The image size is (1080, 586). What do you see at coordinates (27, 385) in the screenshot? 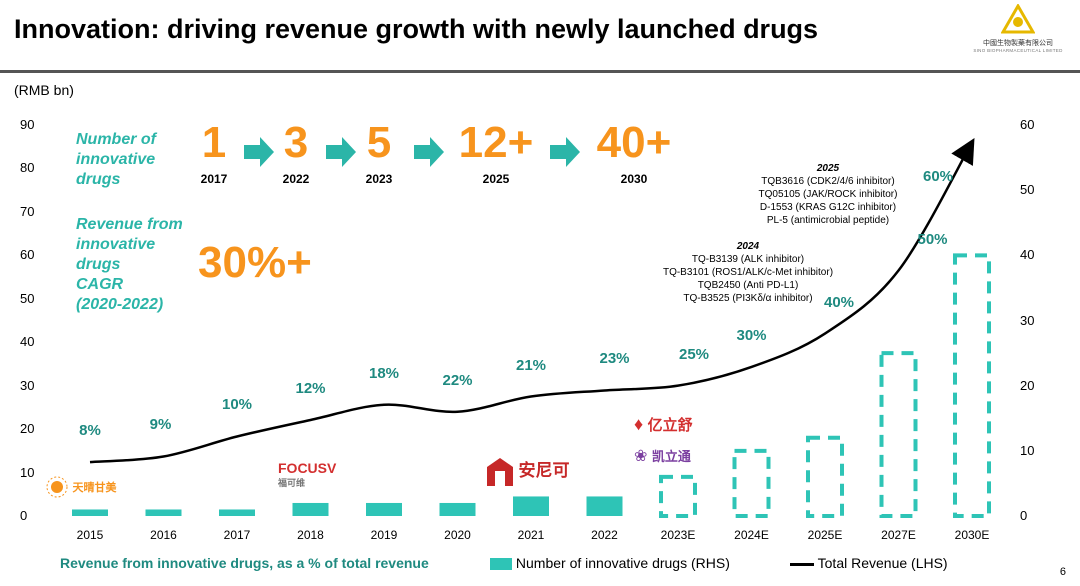
I see `left-axis-tick: 30` at bounding box center [27, 385].